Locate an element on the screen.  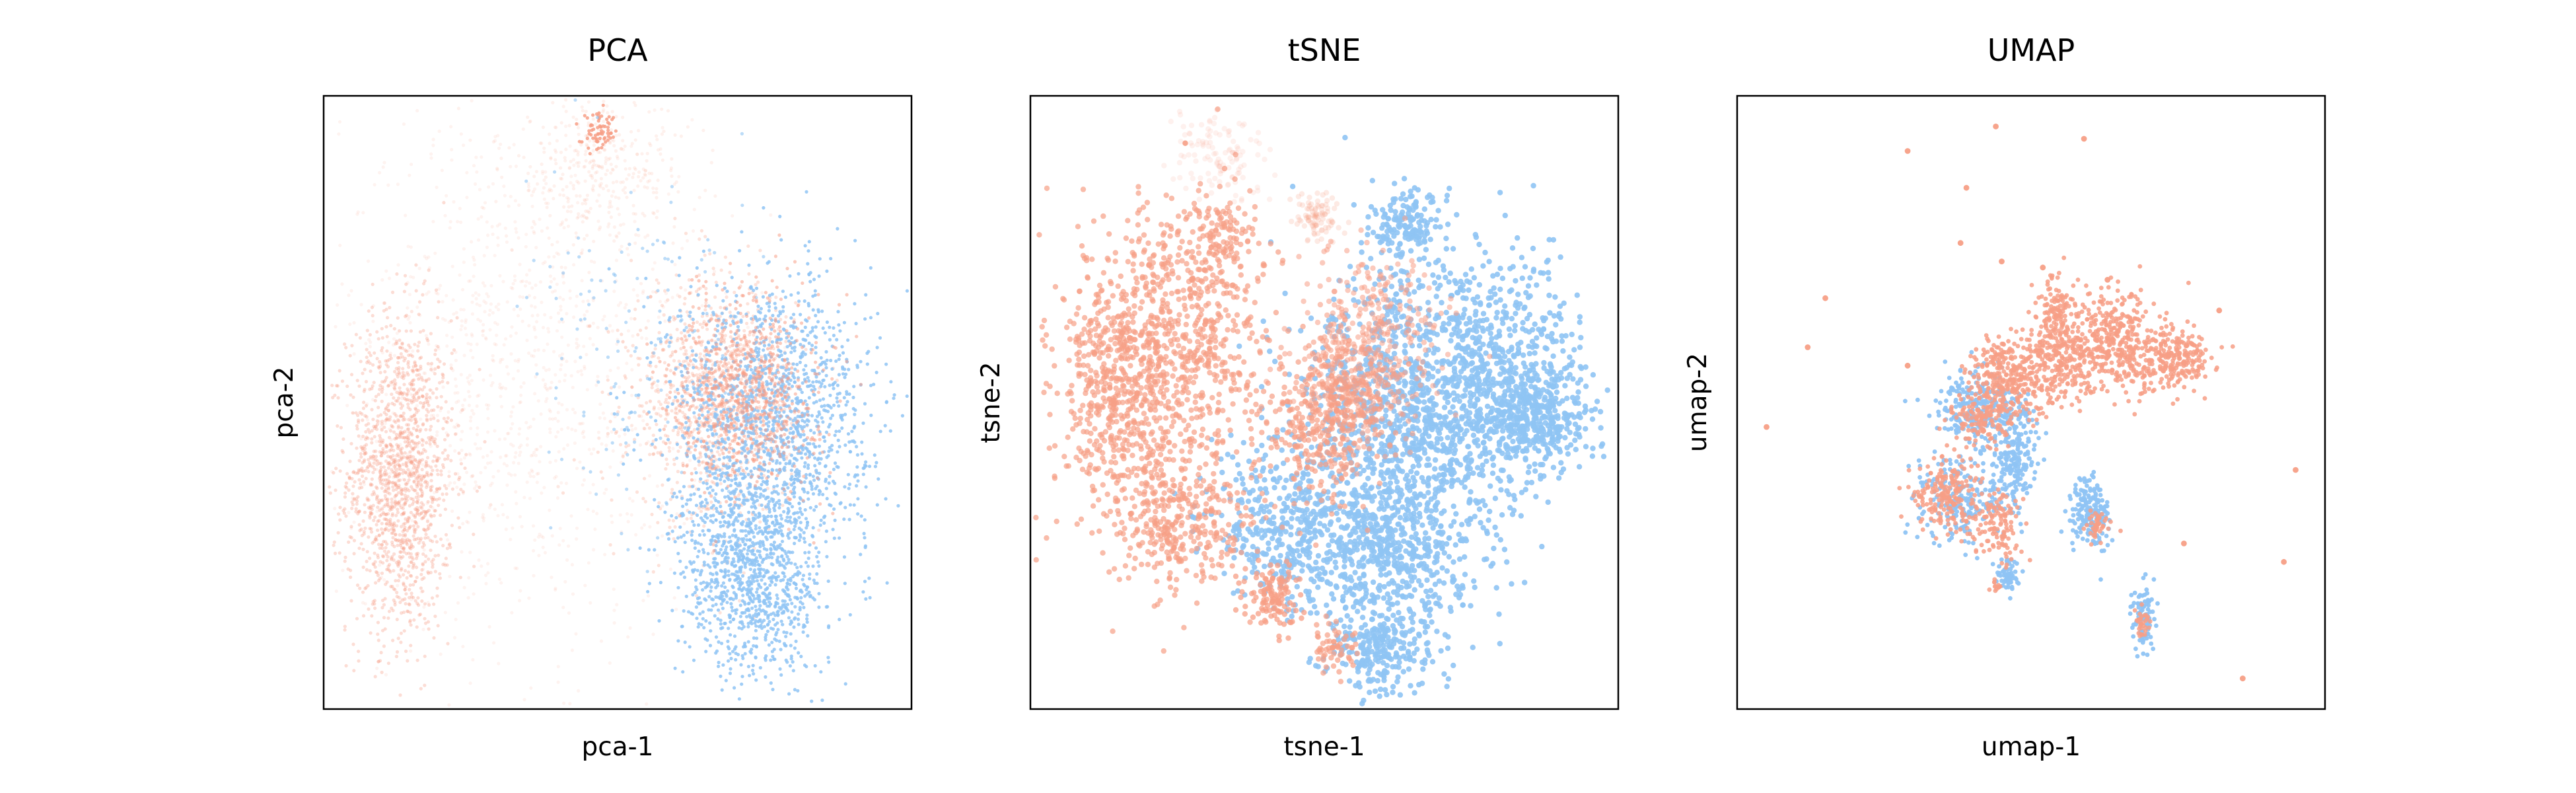
point-pca-s0-2055 is located at coordinates (477, 486).